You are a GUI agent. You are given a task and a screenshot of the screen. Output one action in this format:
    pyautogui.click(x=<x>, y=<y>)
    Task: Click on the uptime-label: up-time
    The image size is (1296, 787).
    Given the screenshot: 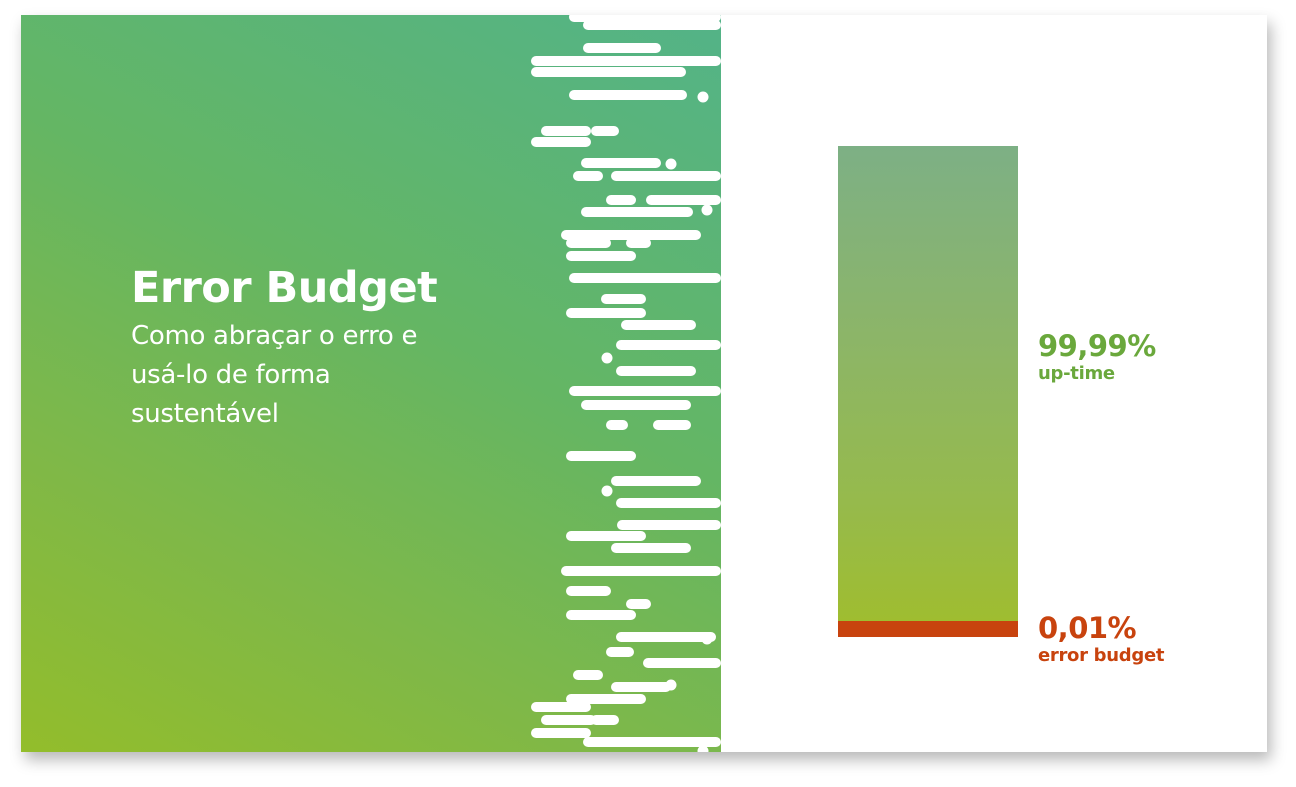 What is the action you would take?
    pyautogui.click(x=1076, y=373)
    